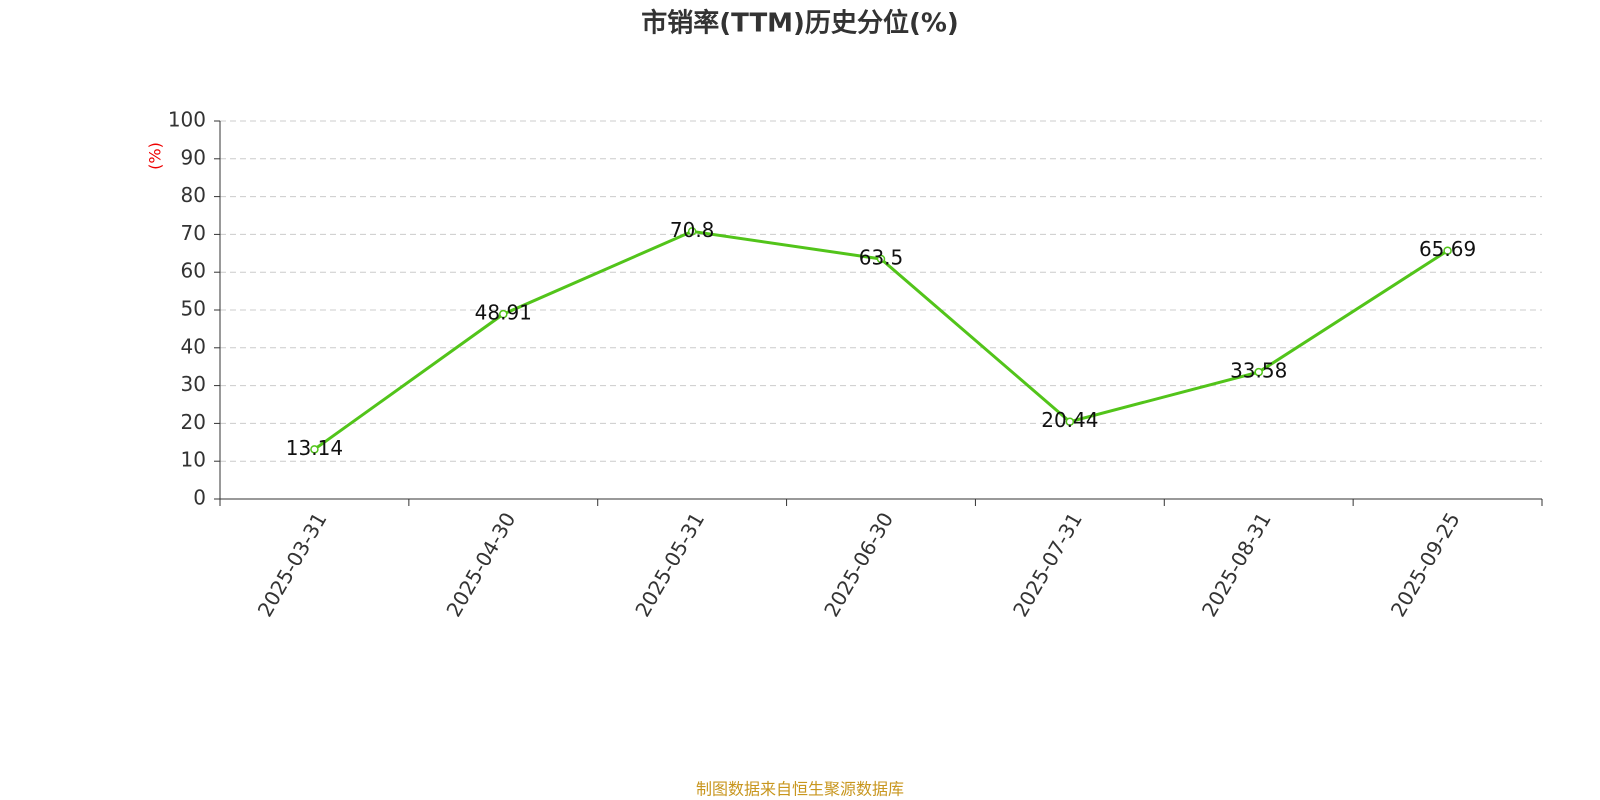  I want to click on y-tick-label: 30, so click(193, 384).